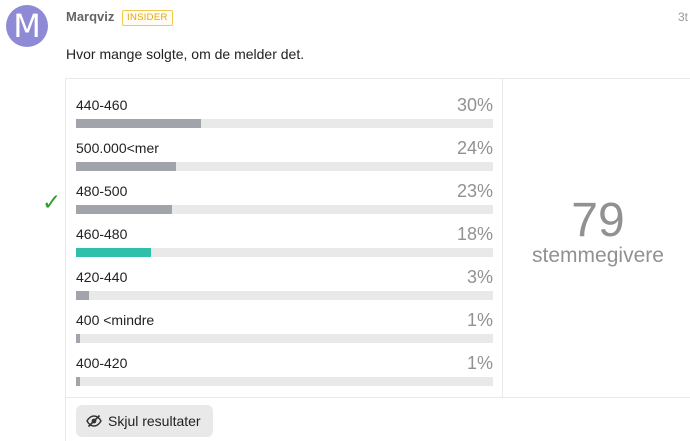 The width and height of the screenshot is (690, 441). I want to click on option-percent: 18%, so click(474, 234).